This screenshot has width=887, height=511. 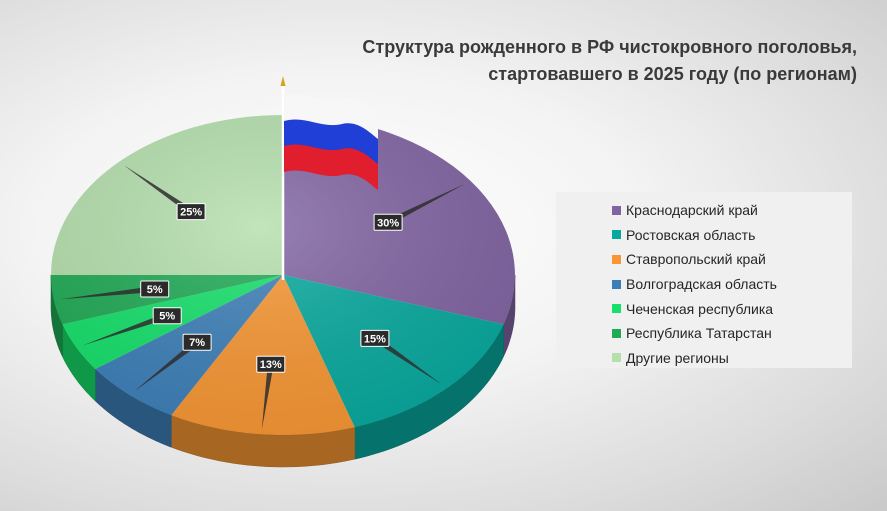 I want to click on legend-item: Республика Татарстан, so click(x=732, y=333).